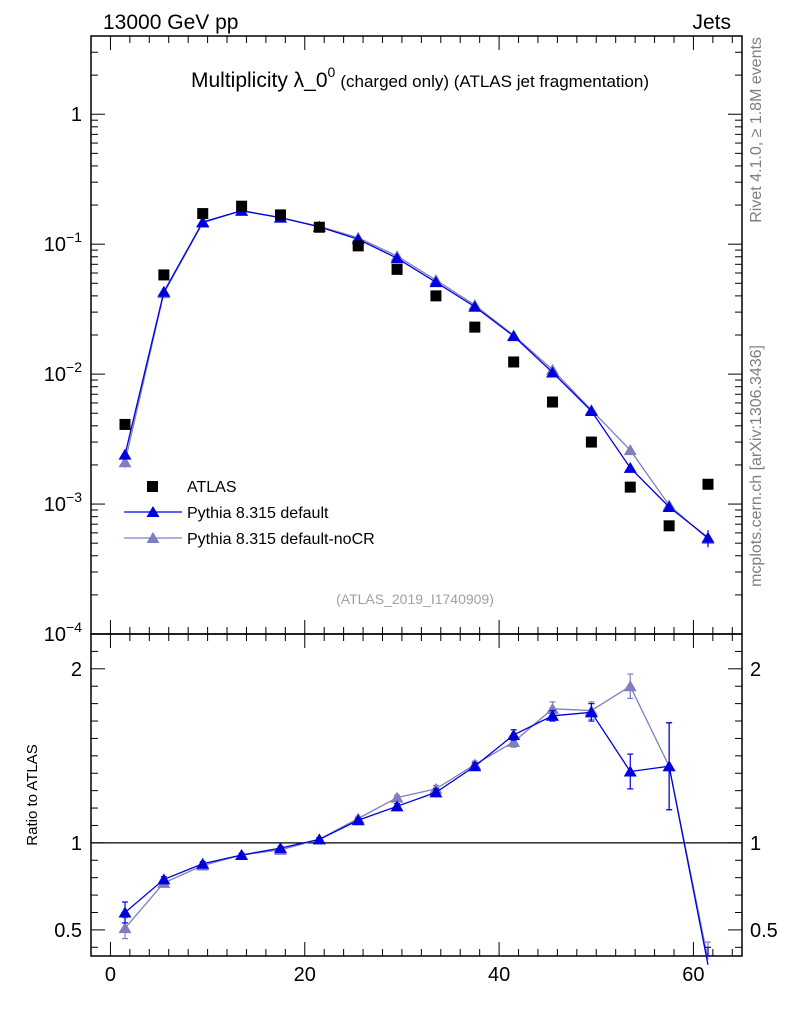 The image size is (786, 1024). Describe the element at coordinates (755, 844) in the screenshot. I see `ratio-y-tick-label-right: 1` at that location.